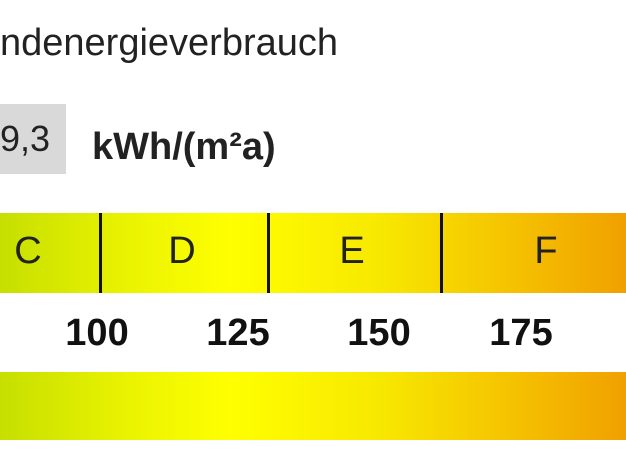 This screenshot has width=626, height=470. Describe the element at coordinates (28, 251) in the screenshot. I see `class-label: C` at that location.